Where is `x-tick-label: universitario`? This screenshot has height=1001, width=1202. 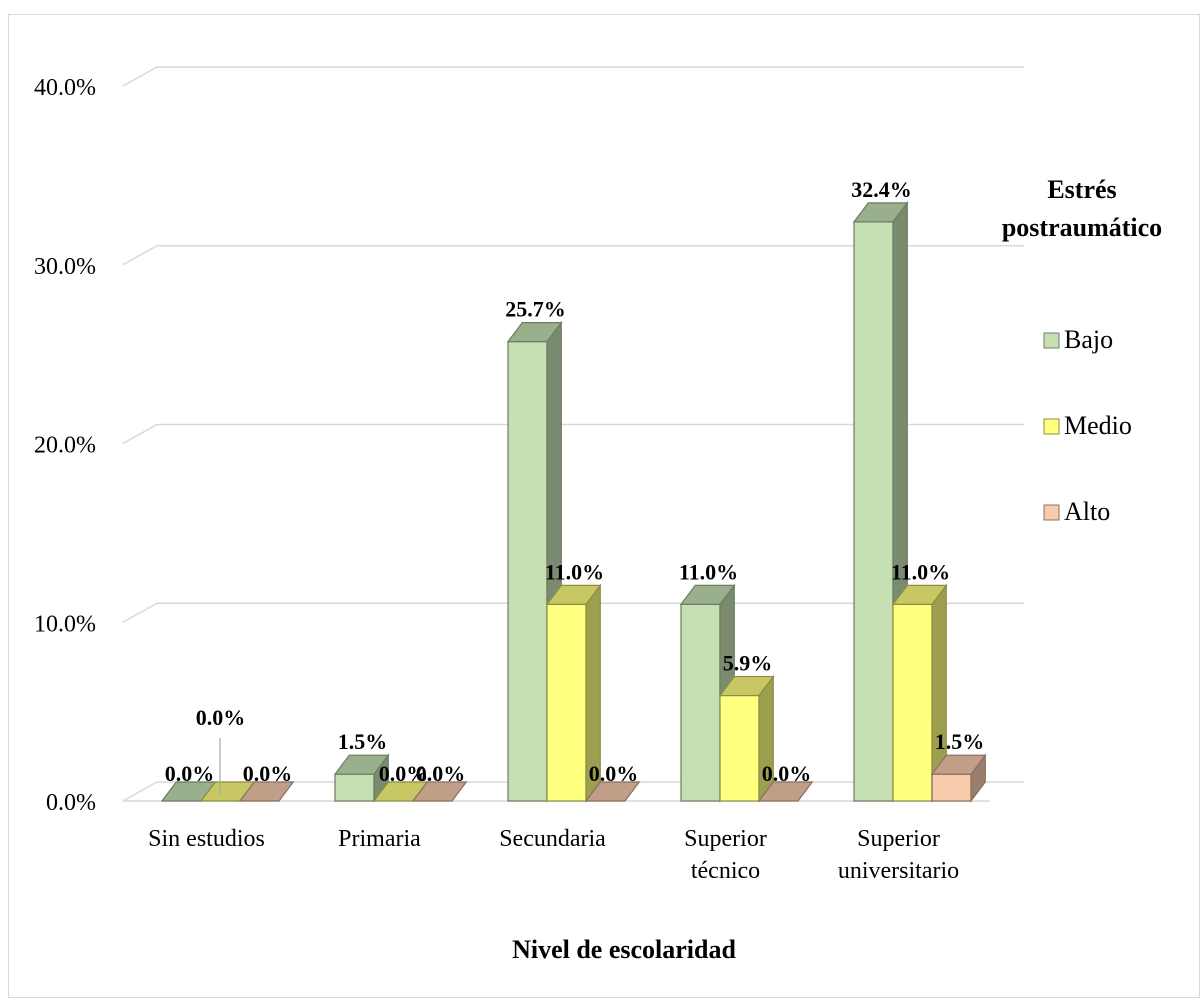 x-tick-label: universitario is located at coordinates (898, 871).